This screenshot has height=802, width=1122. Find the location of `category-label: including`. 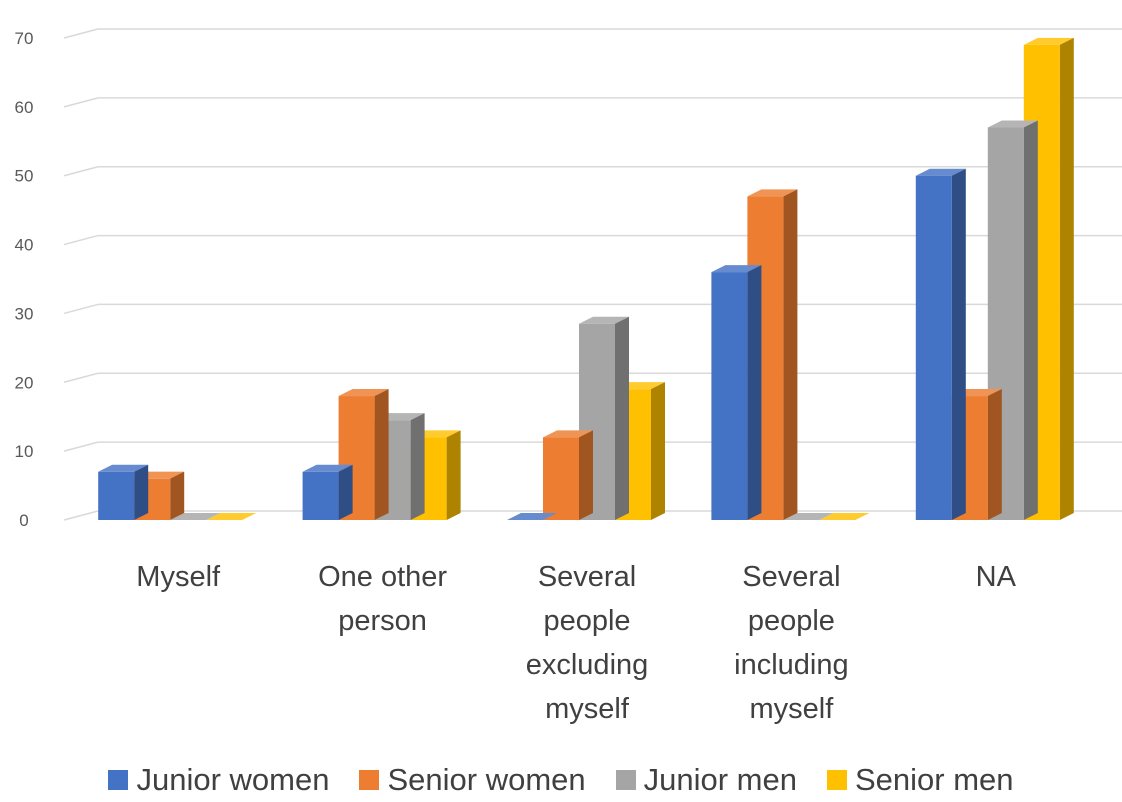

category-label: including is located at coordinates (791, 665).